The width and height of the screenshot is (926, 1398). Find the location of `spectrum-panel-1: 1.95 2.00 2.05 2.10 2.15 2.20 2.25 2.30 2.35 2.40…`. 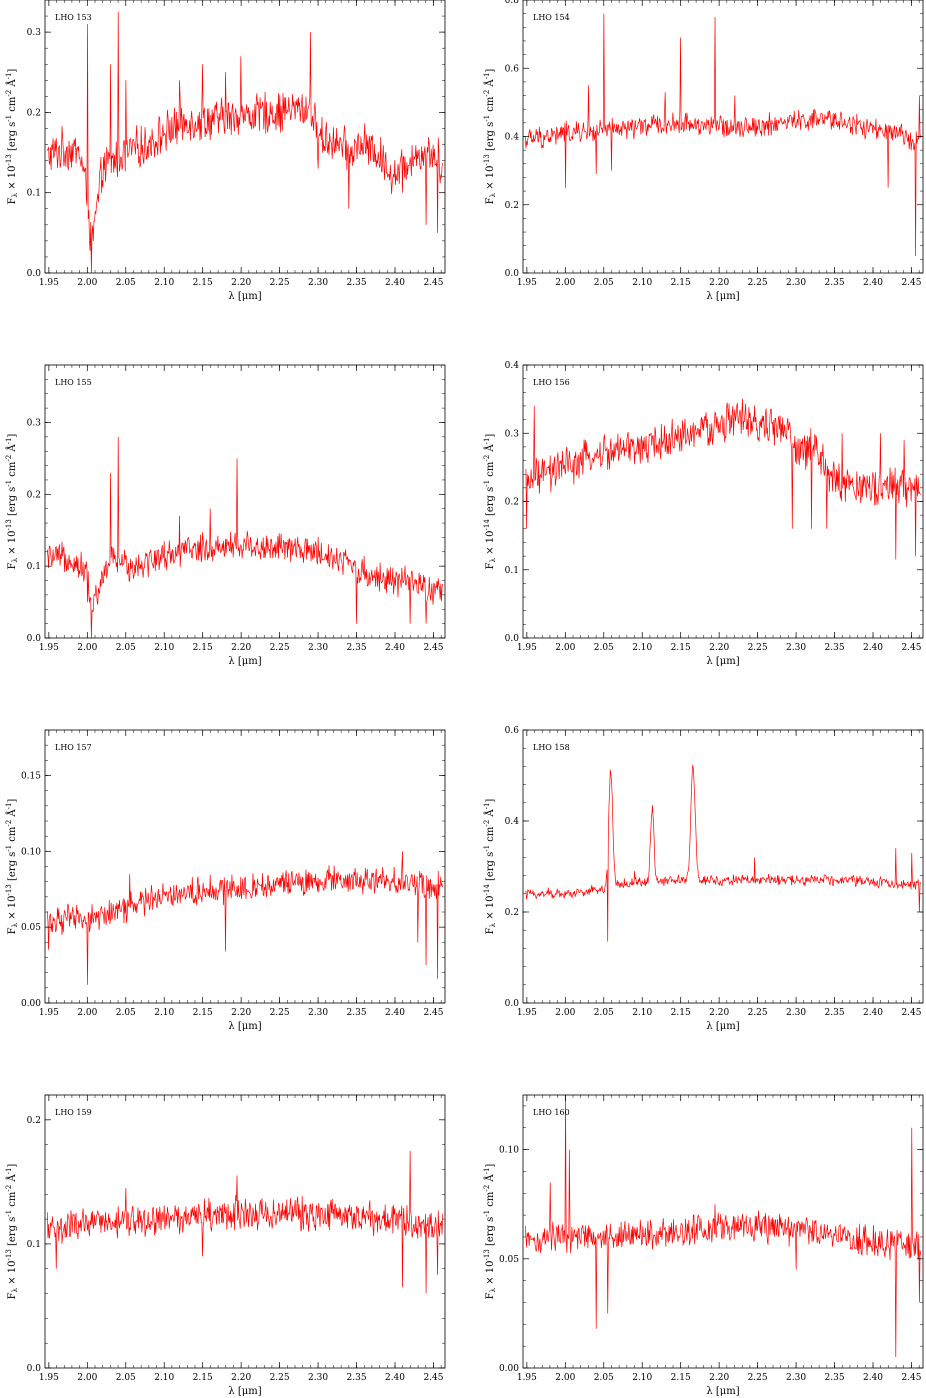

spectrum-panel-1: 1.95 2.00 2.05 2.10 2.15 2.20 2.25 2.30 2.35 2.40… is located at coordinates (225, 151).